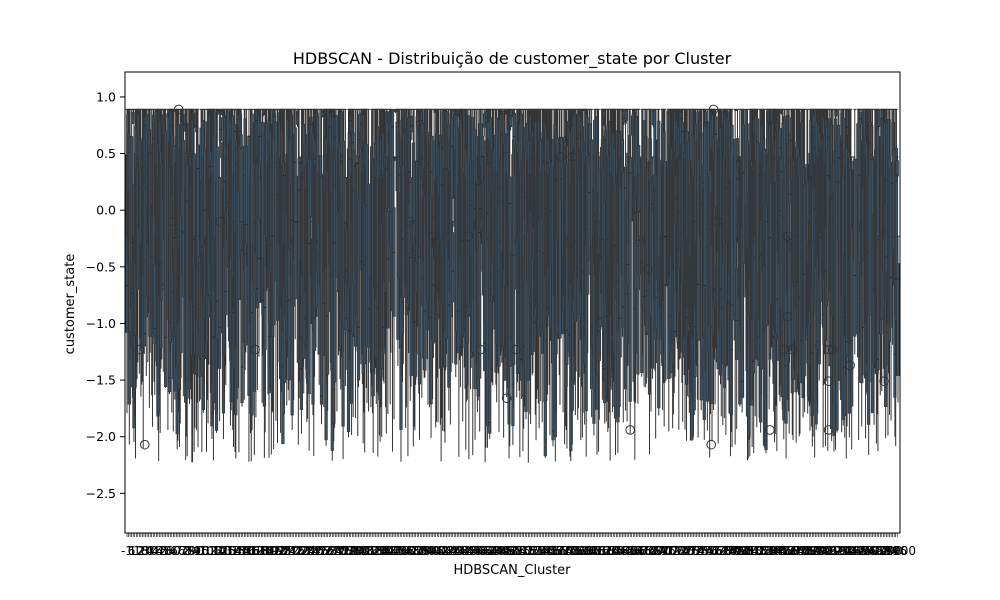 This screenshot has width=1000, height=600. What do you see at coordinates (512, 570) in the screenshot?
I see `x-axis-label: HDBSCAN_Cluster` at bounding box center [512, 570].